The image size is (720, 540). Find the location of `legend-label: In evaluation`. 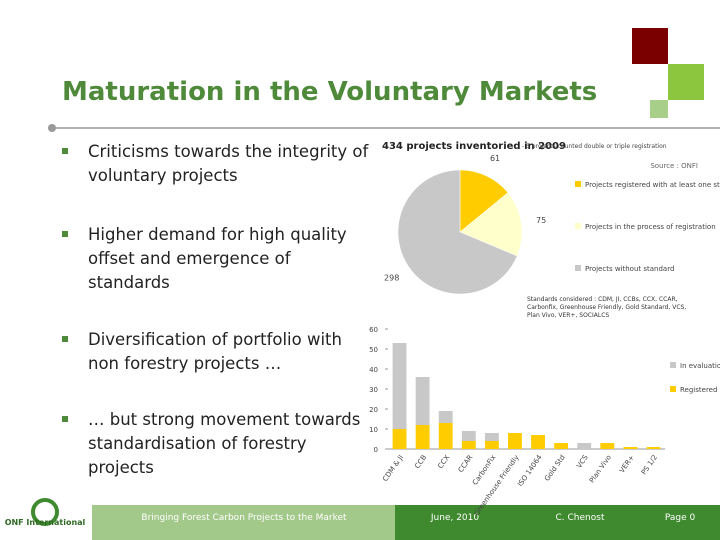

legend-label: In evaluation is located at coordinates (700, 366).